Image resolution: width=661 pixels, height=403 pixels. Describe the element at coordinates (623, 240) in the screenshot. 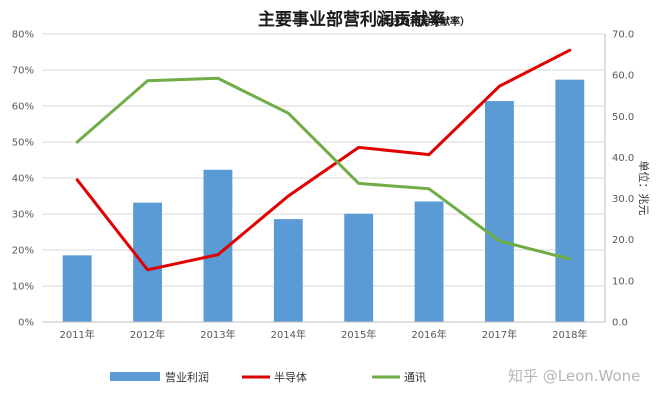

I see `y-right-tick-label: 20.0` at that location.